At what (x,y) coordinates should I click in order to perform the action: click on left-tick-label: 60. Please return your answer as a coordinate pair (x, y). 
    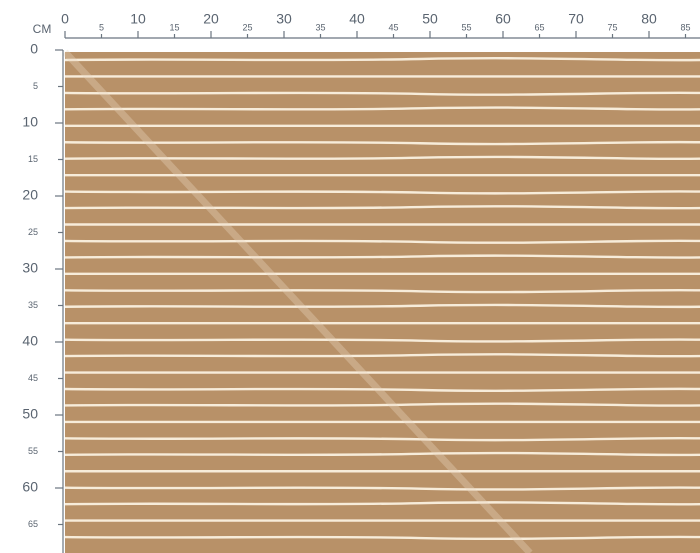
    Looking at the image, I should click on (30, 487).